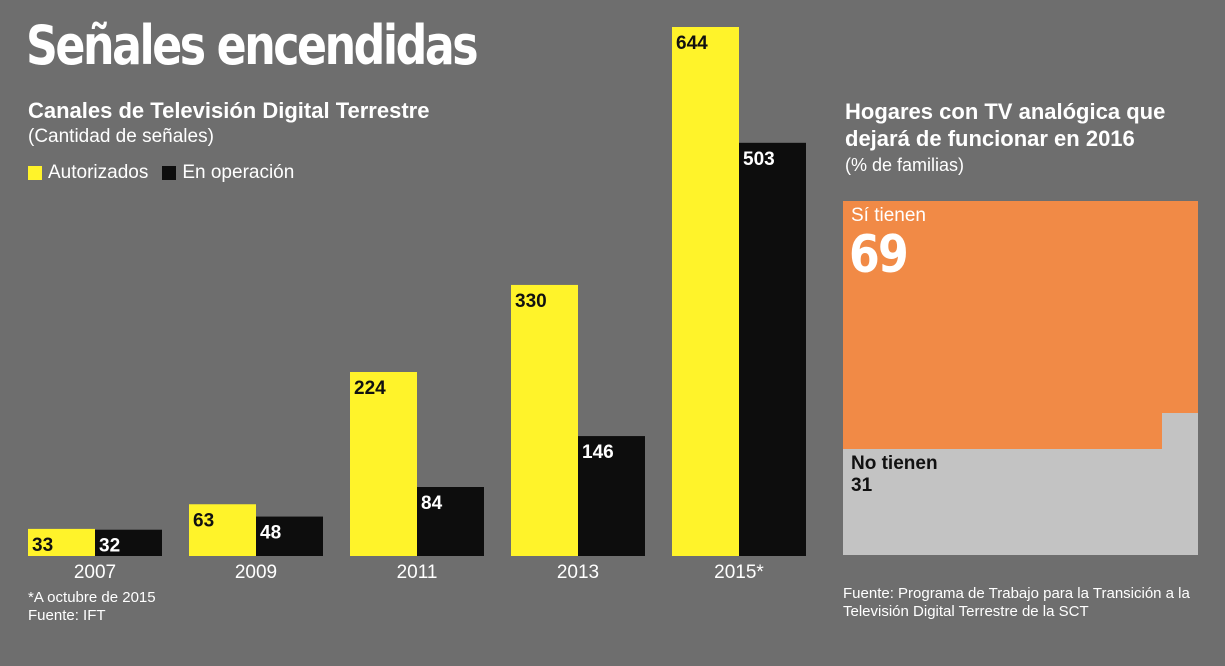  What do you see at coordinates (67, 615) in the screenshot?
I see `footnote-source: Fuente: IFT` at bounding box center [67, 615].